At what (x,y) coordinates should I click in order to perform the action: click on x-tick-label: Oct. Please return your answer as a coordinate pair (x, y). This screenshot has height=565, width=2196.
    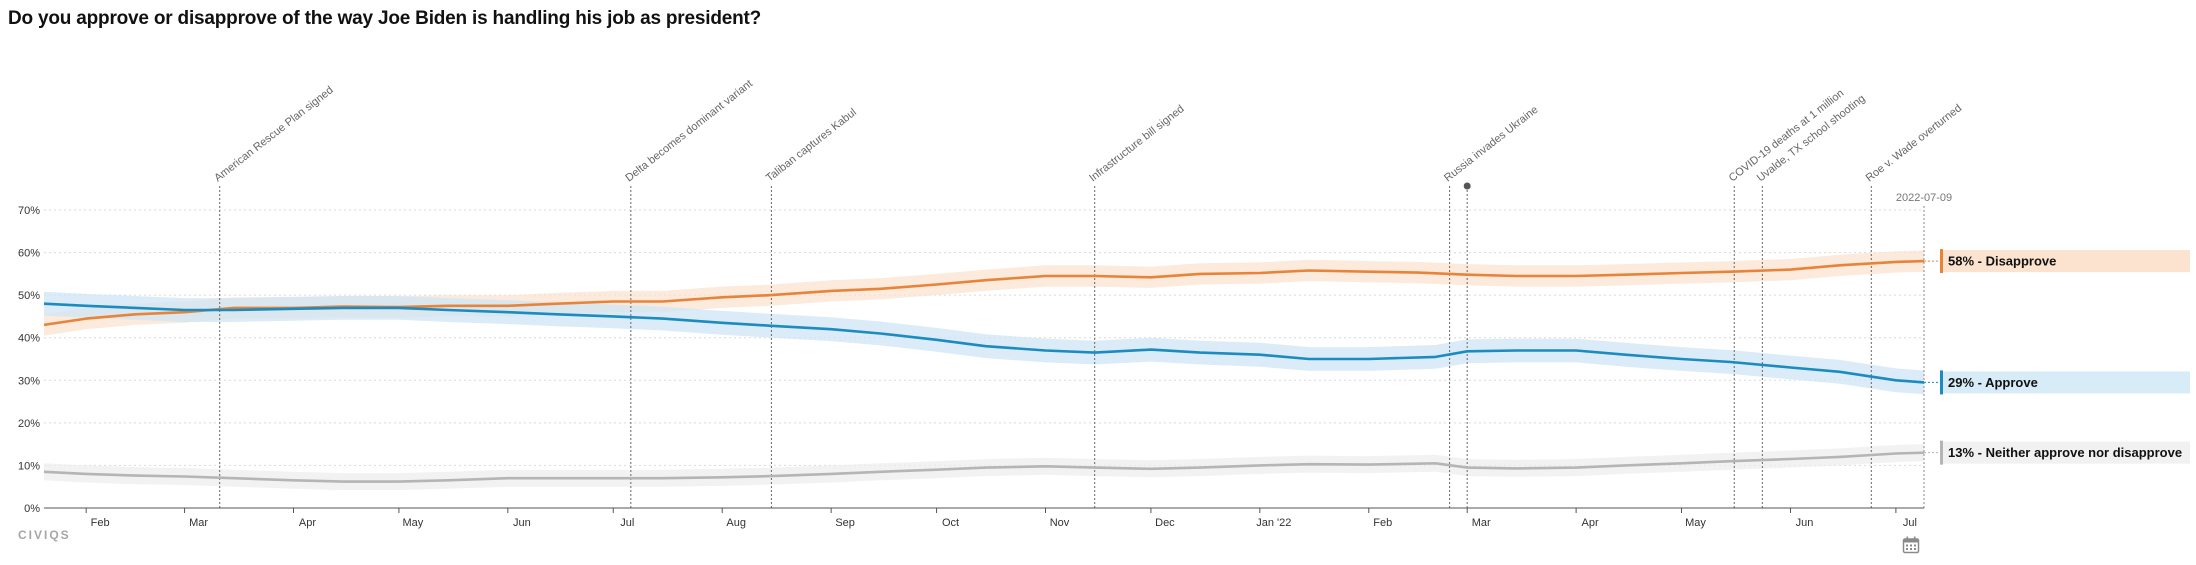
    Looking at the image, I should click on (950, 523).